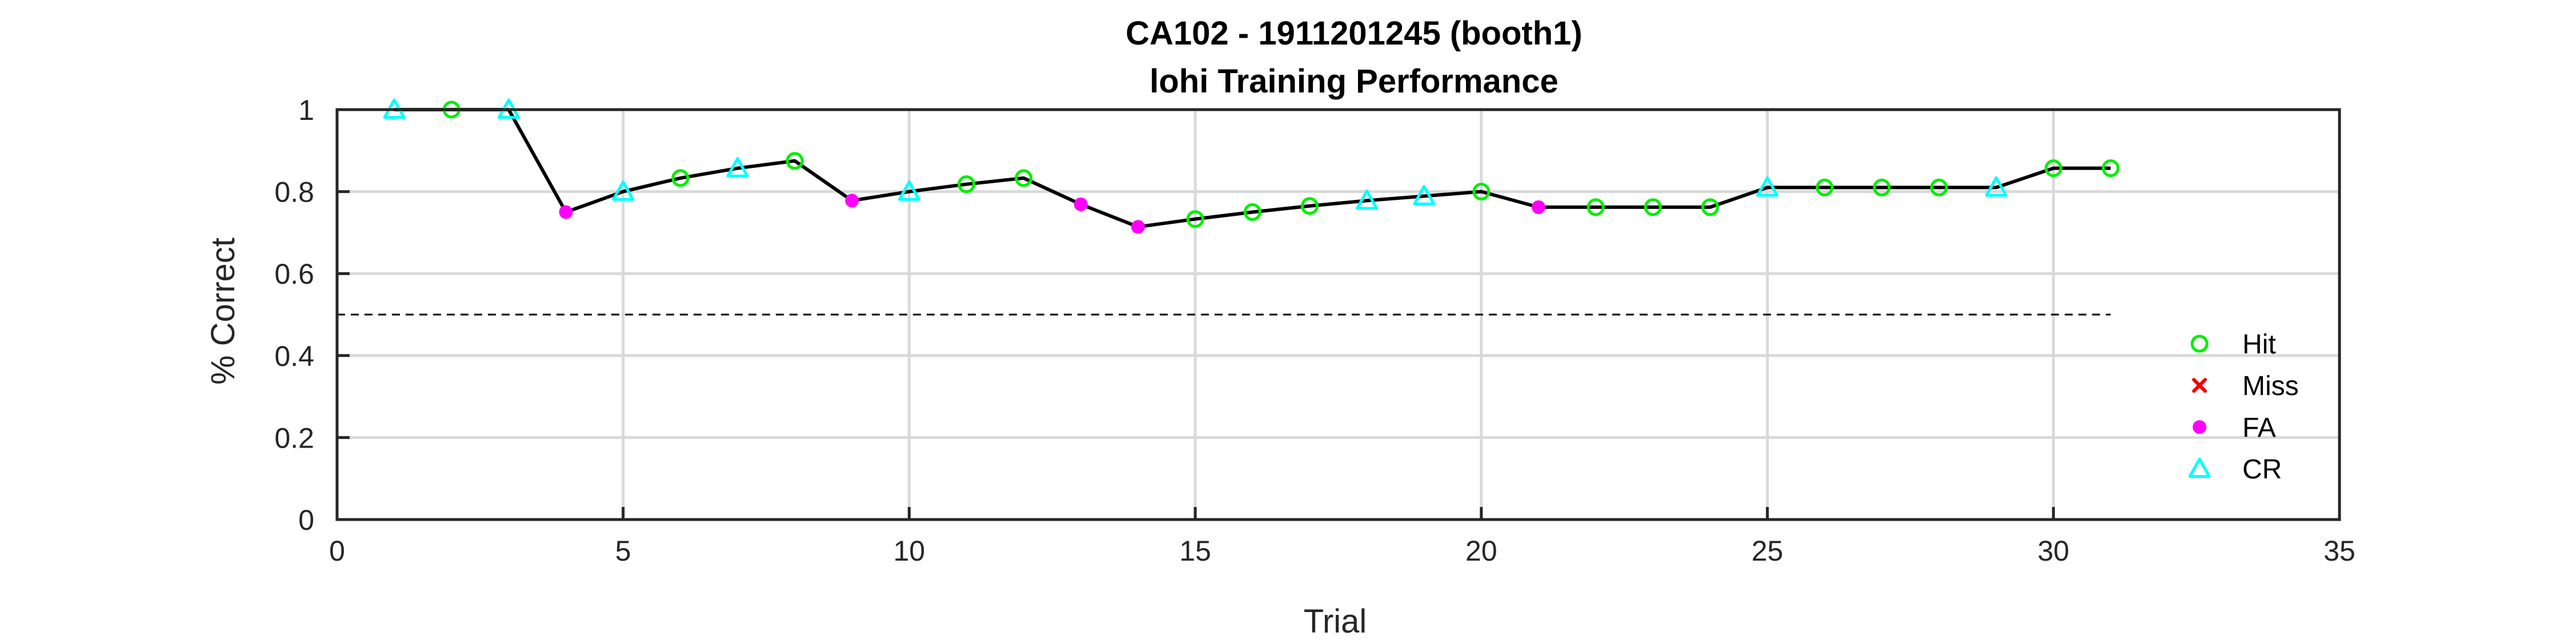 The image size is (2576, 644). I want to click on x-tick-label: 15, so click(1195, 551).